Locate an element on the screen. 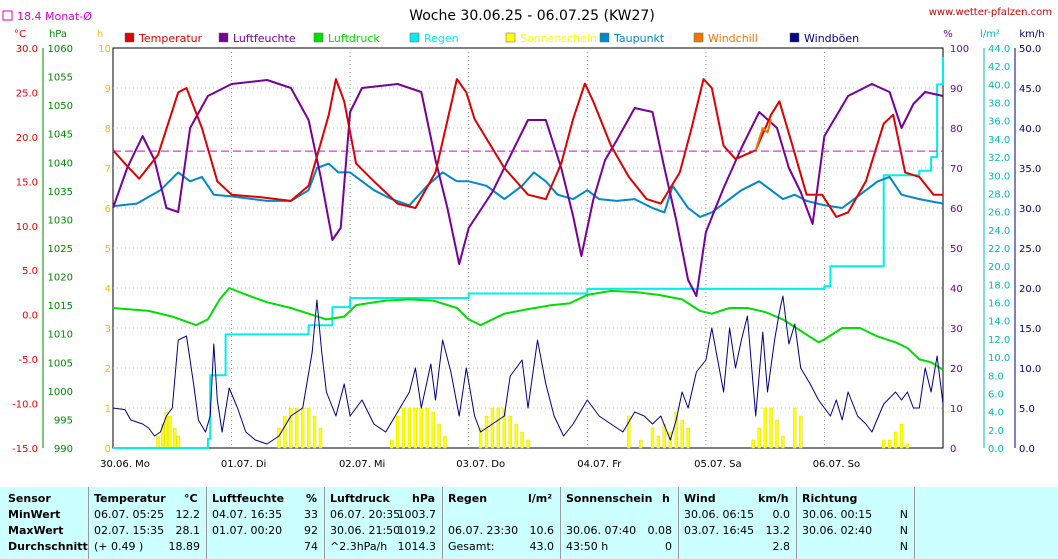  sunshine-tick-label: 3 is located at coordinates (108, 329).